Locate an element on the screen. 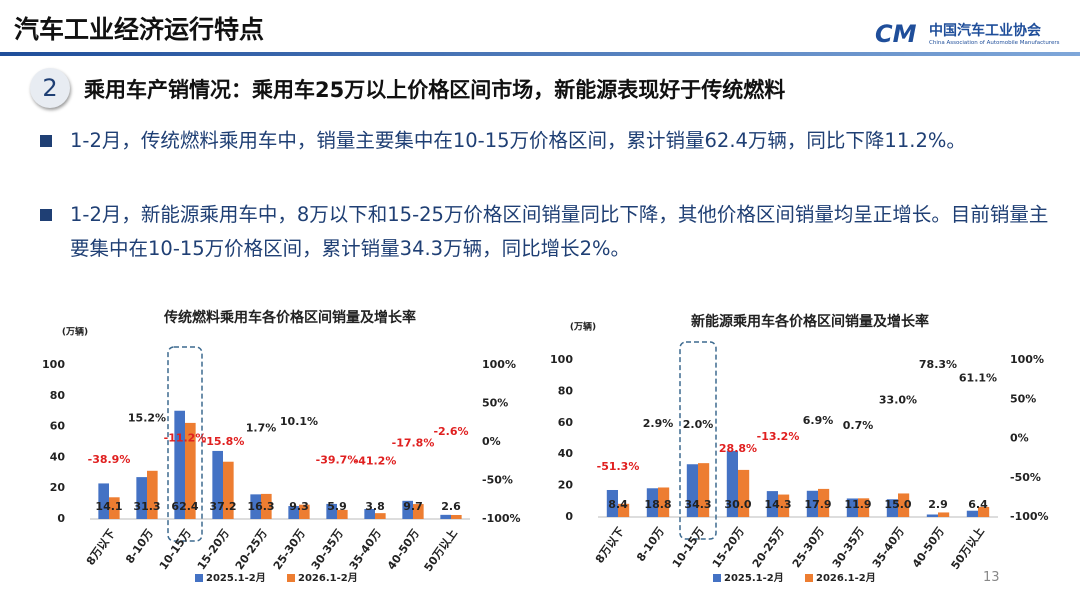 The width and height of the screenshot is (1080, 607). growth-label: -51.3% is located at coordinates (618, 466).